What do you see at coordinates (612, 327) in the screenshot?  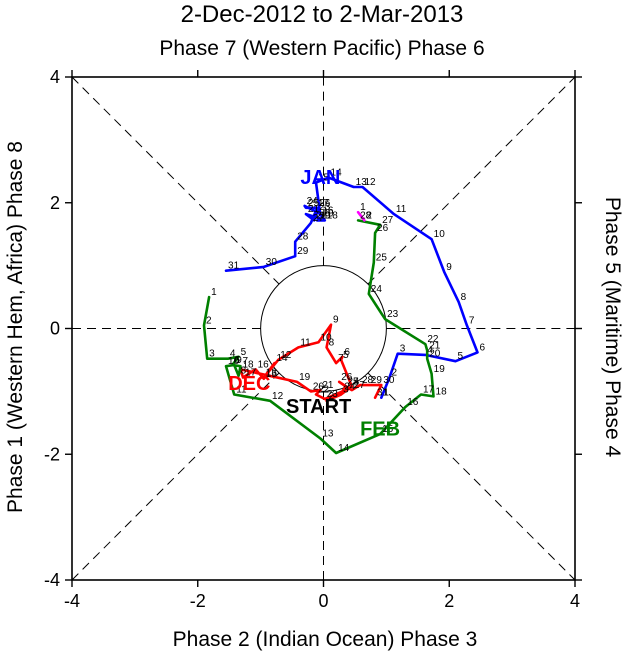 I see `y-axis-label-right: Phase 5 (Maritime) Phase 4` at bounding box center [612, 327].